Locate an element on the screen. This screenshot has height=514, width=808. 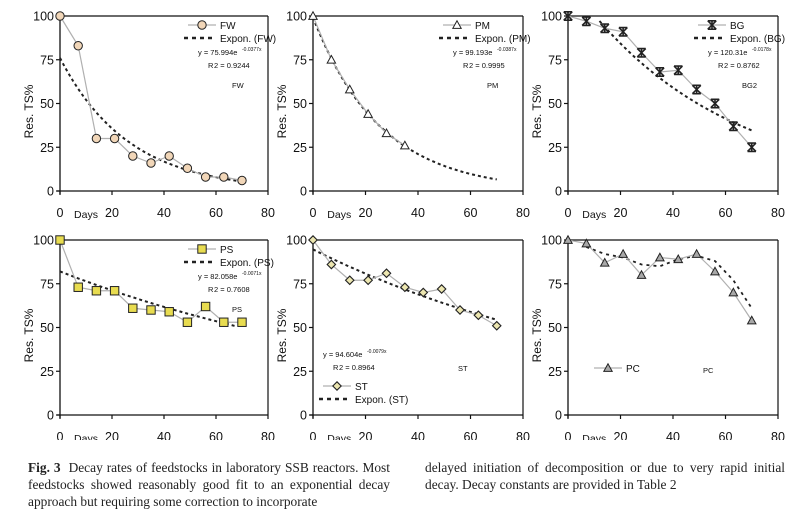
panel-label: PS is located at coordinates (237, 309).